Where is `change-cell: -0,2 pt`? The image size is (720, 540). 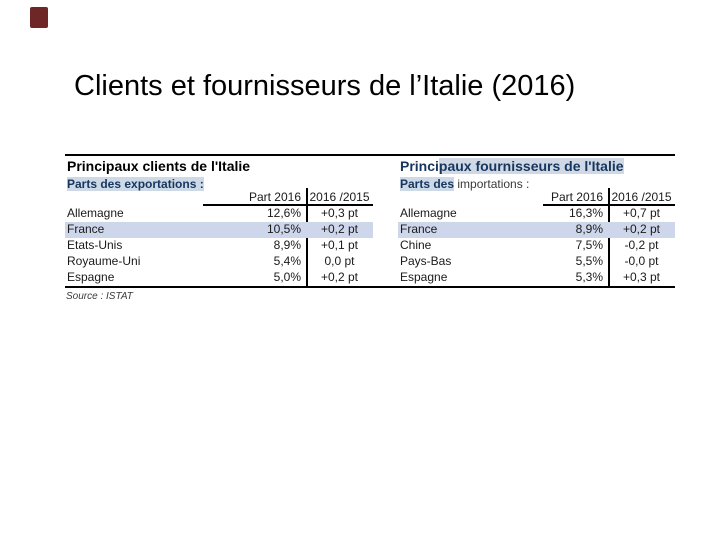 change-cell: -0,2 pt is located at coordinates (641, 244).